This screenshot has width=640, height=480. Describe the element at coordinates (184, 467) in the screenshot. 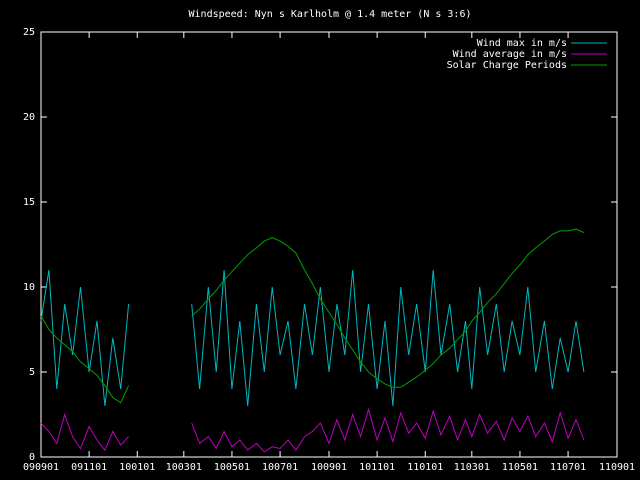

I see `x-tick-label: 100301` at that location.